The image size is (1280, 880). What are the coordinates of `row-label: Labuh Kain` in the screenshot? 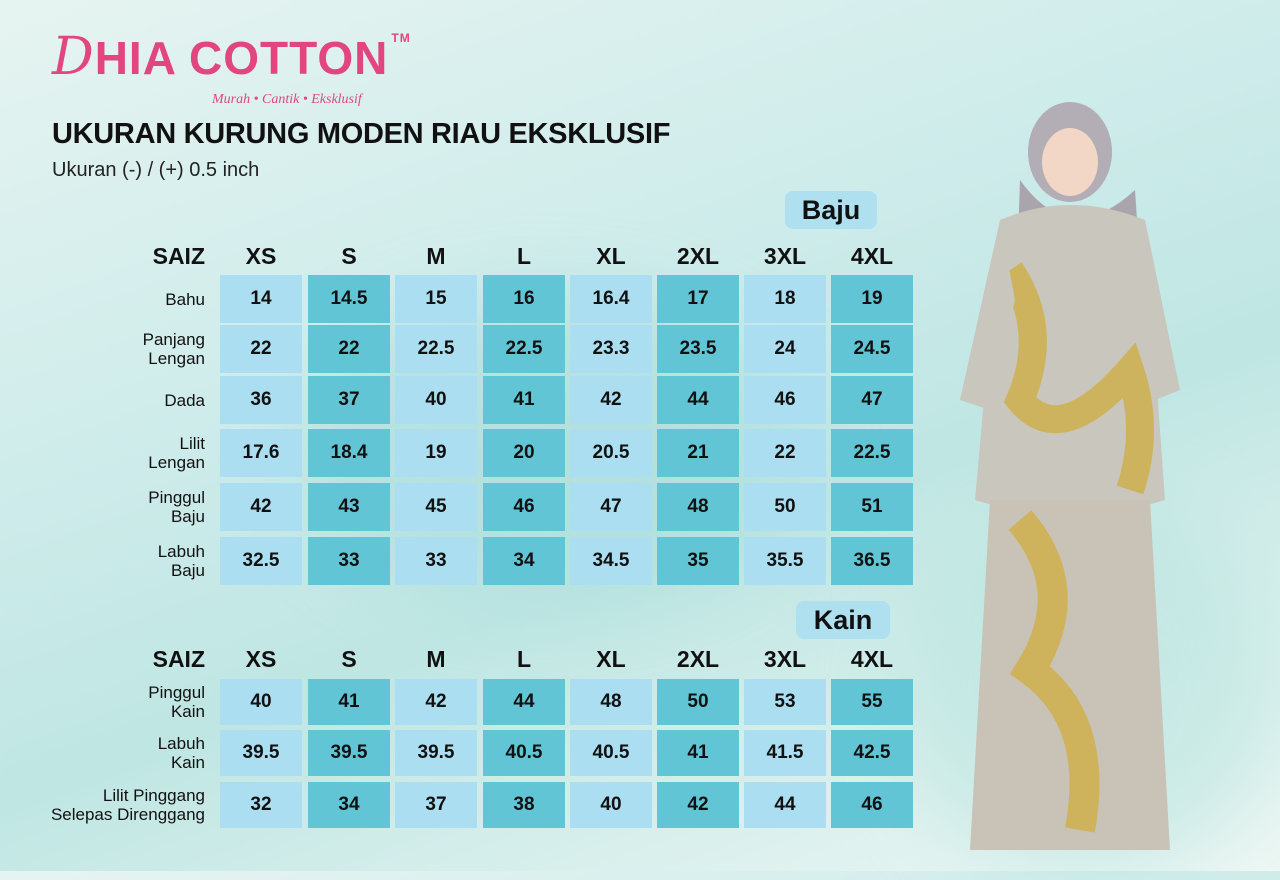 It's located at (105, 753).